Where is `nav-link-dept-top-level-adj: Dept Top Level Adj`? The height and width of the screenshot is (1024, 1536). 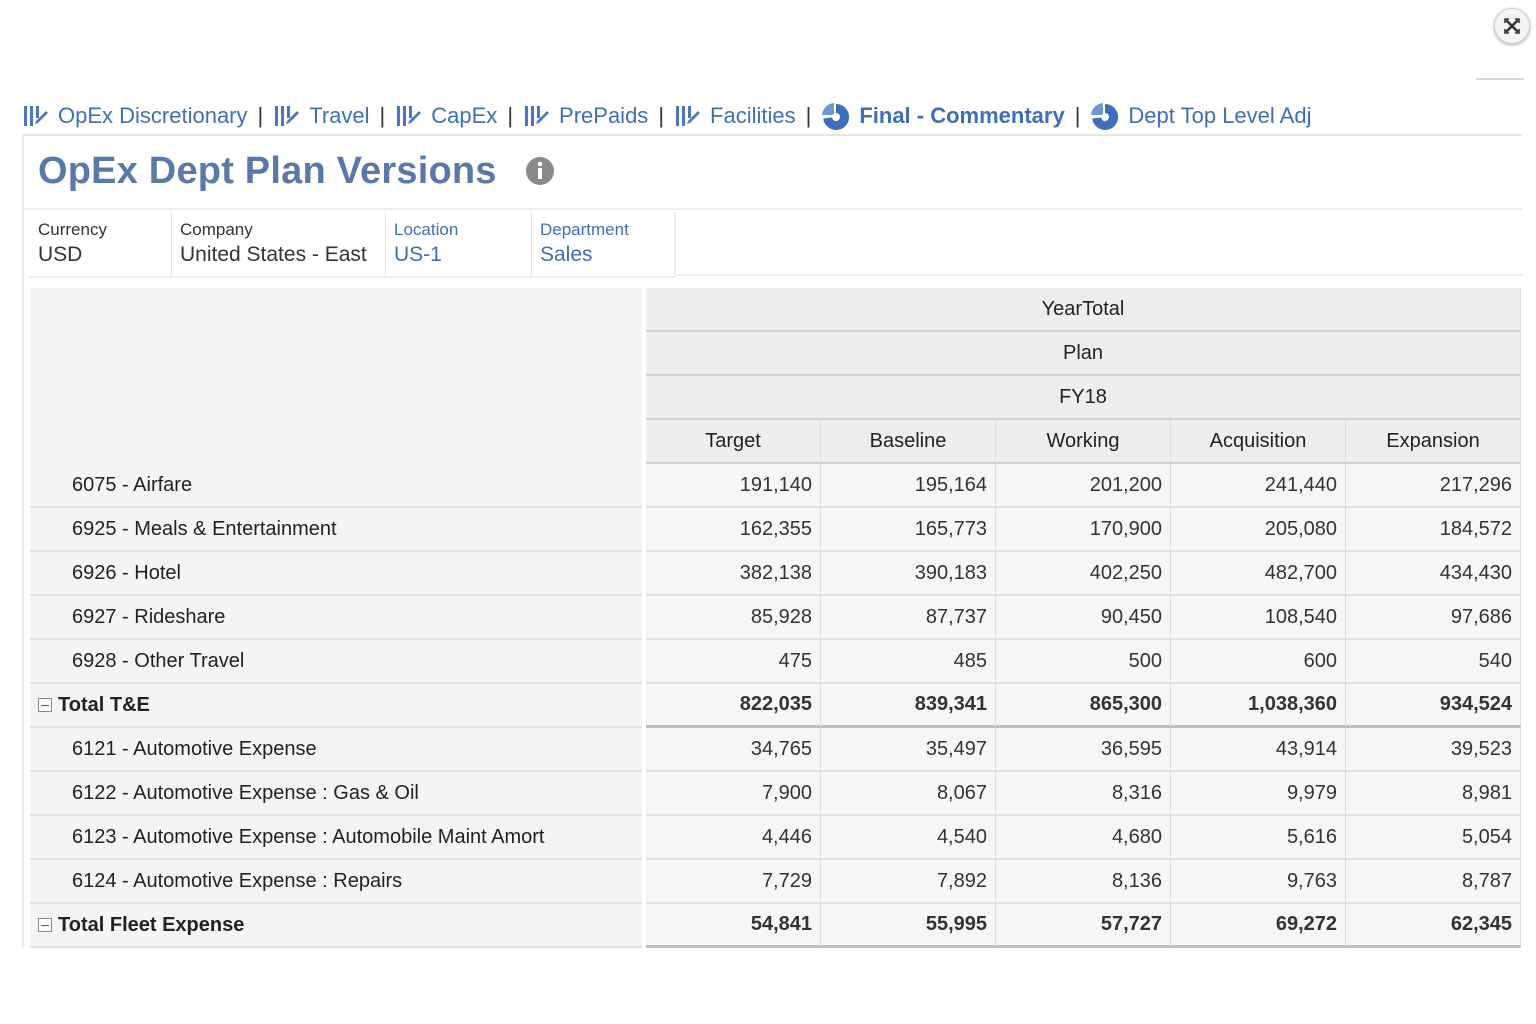 nav-link-dept-top-level-adj: Dept Top Level Adj is located at coordinates (1200, 116).